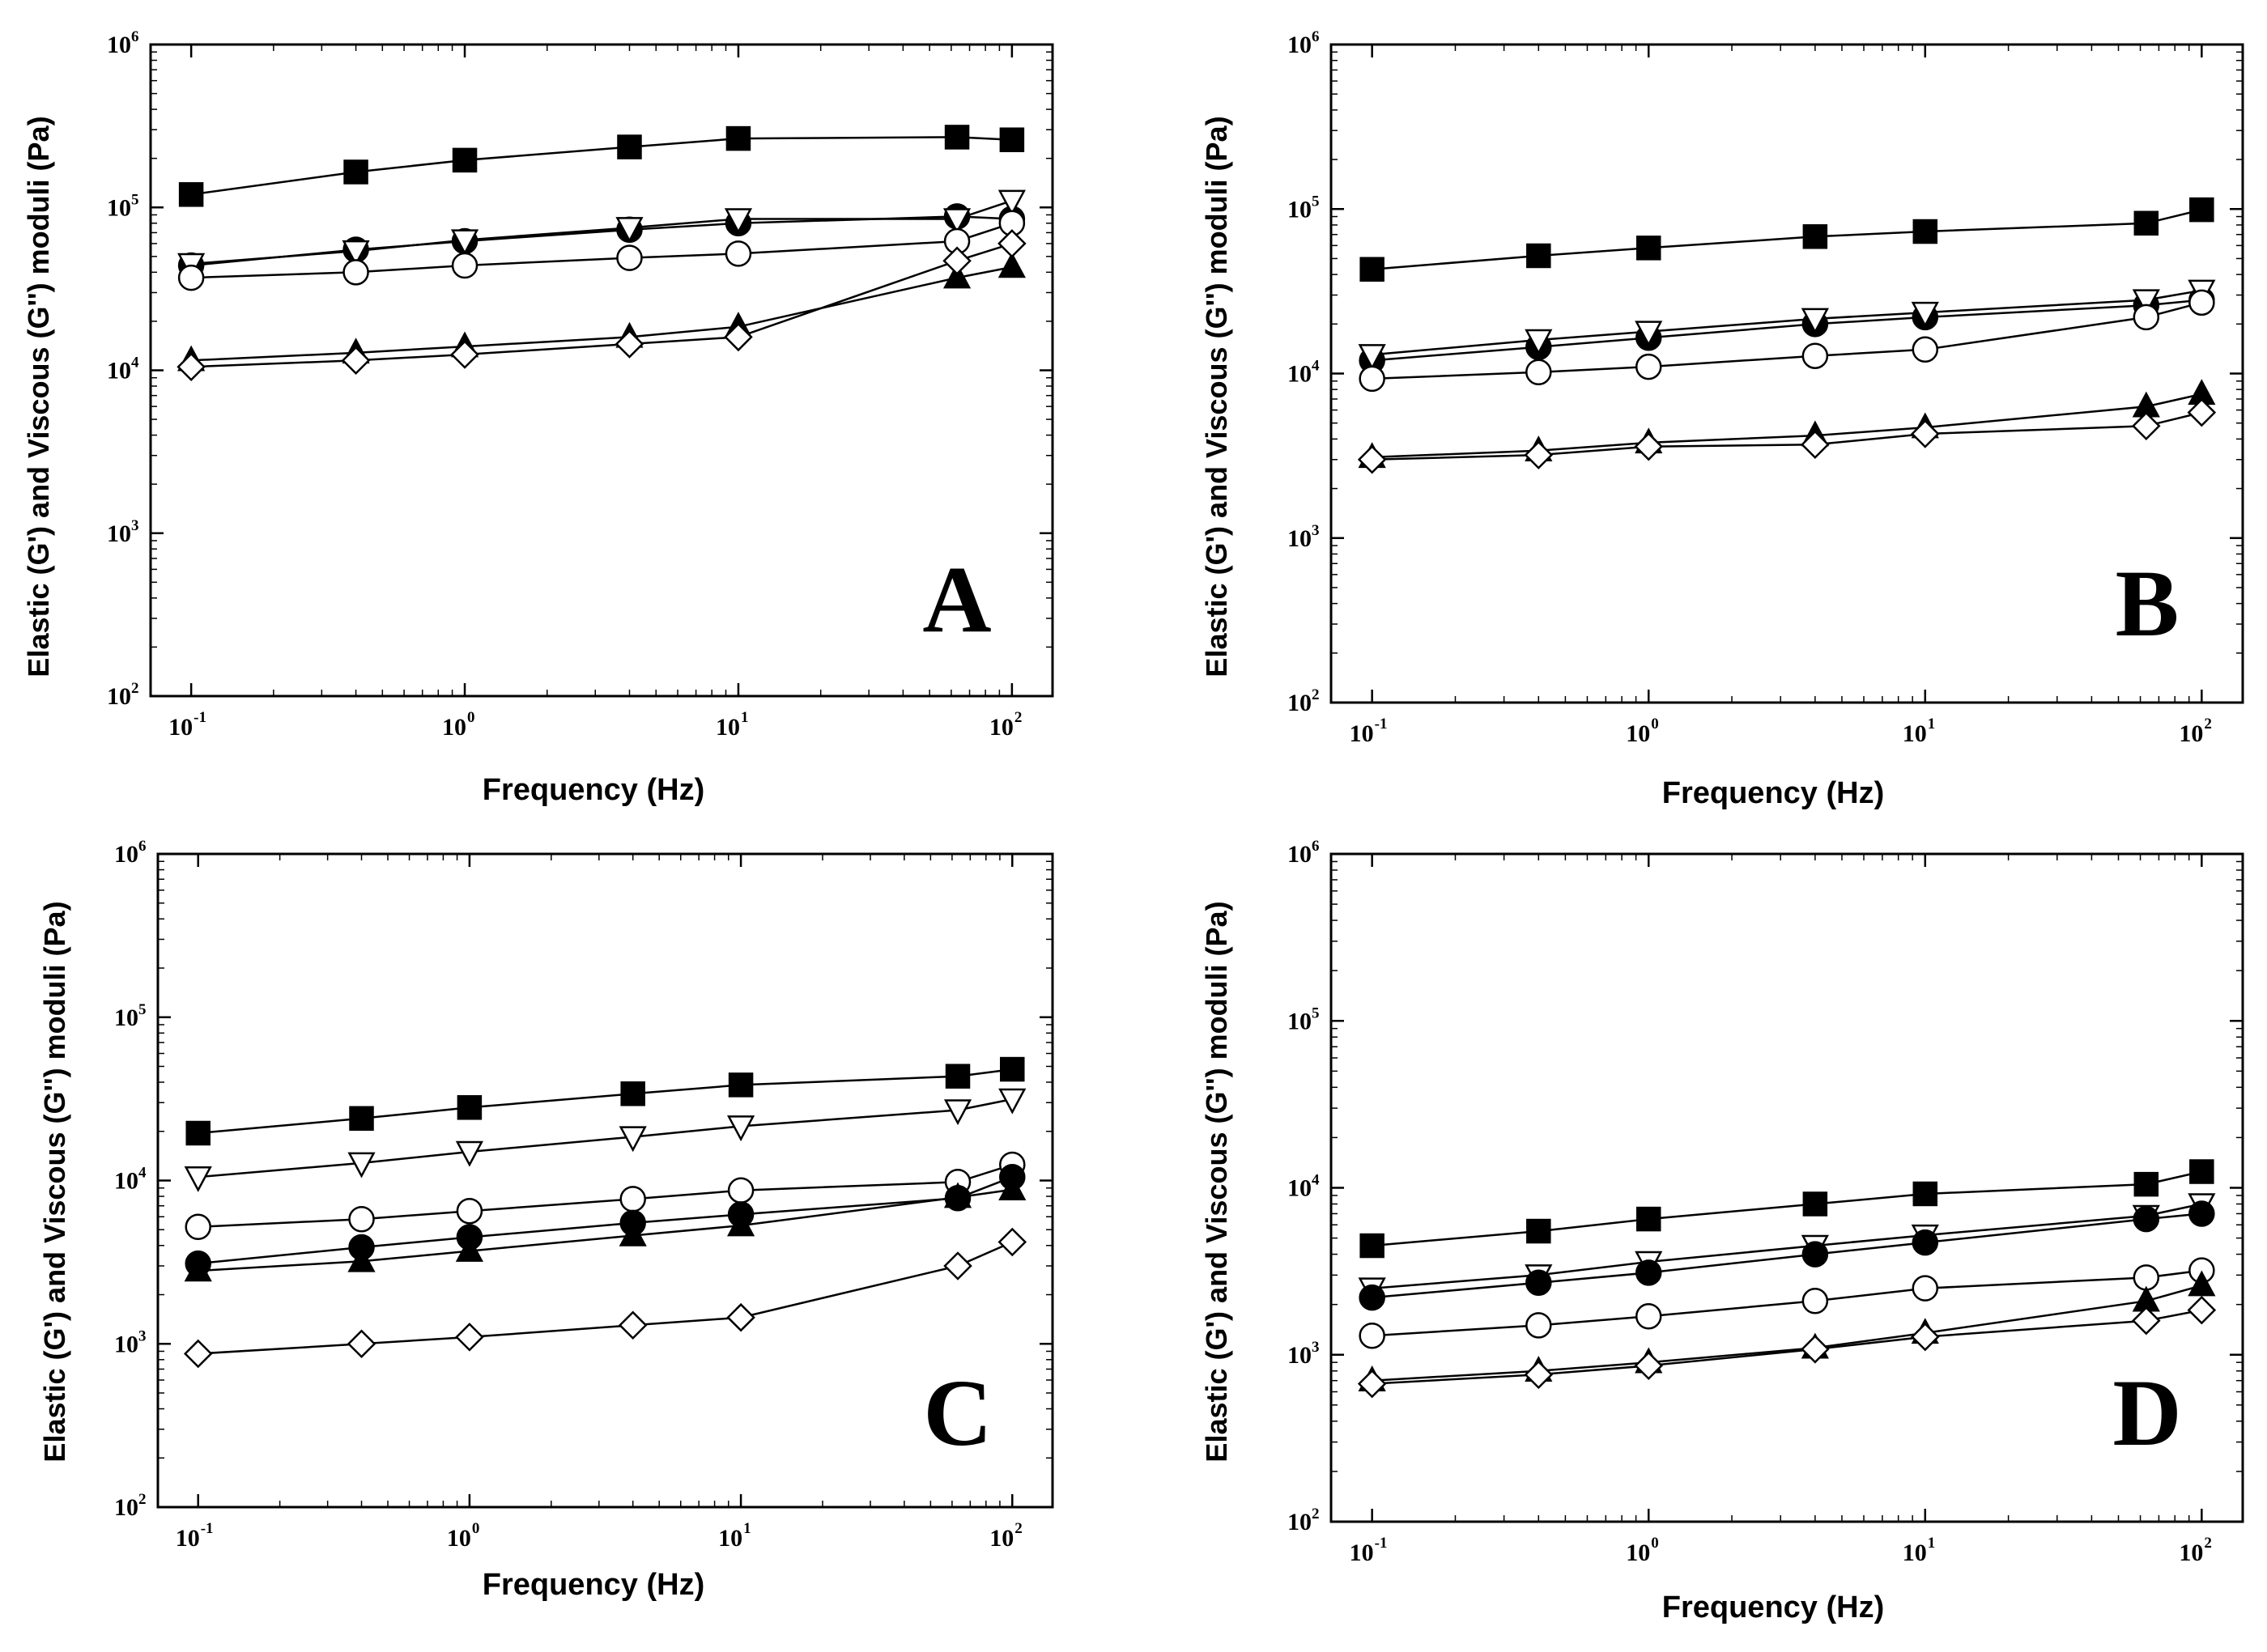 This screenshot has width=2267, height=1652. I want to click on series-line-open-circle, so click(1787, 340).